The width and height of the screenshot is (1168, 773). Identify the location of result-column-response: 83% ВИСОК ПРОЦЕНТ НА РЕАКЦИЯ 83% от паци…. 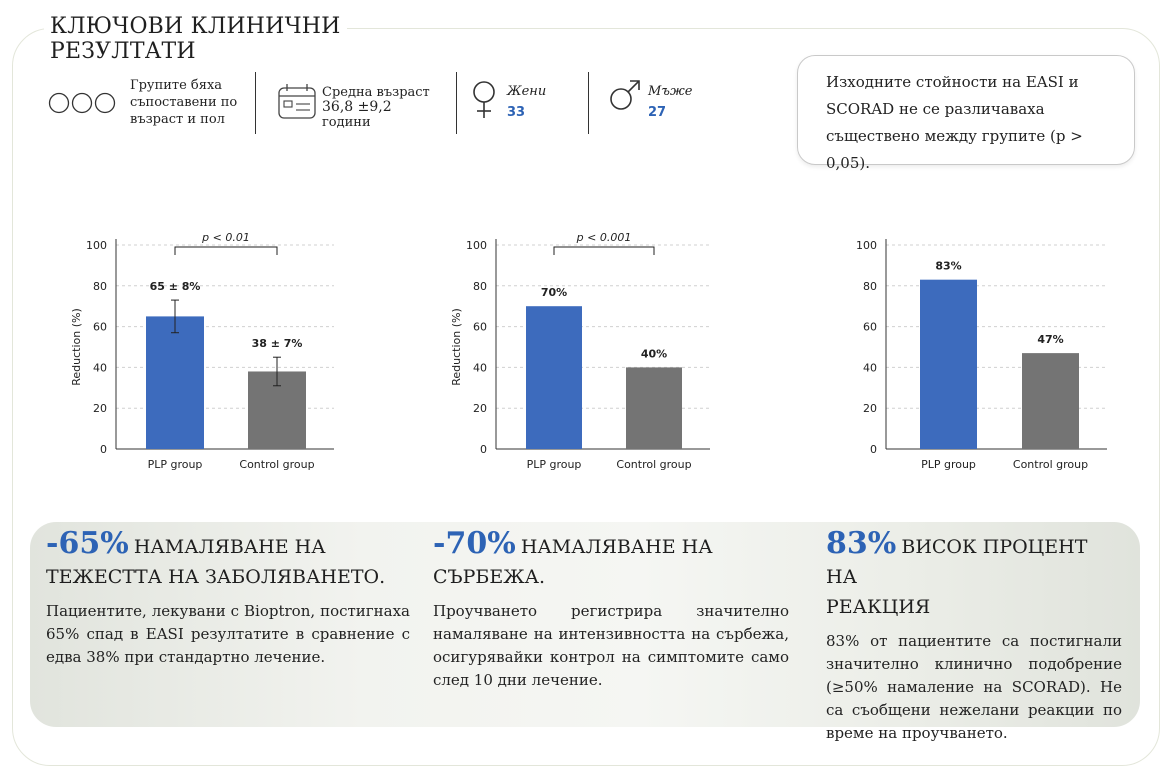
(974, 635).